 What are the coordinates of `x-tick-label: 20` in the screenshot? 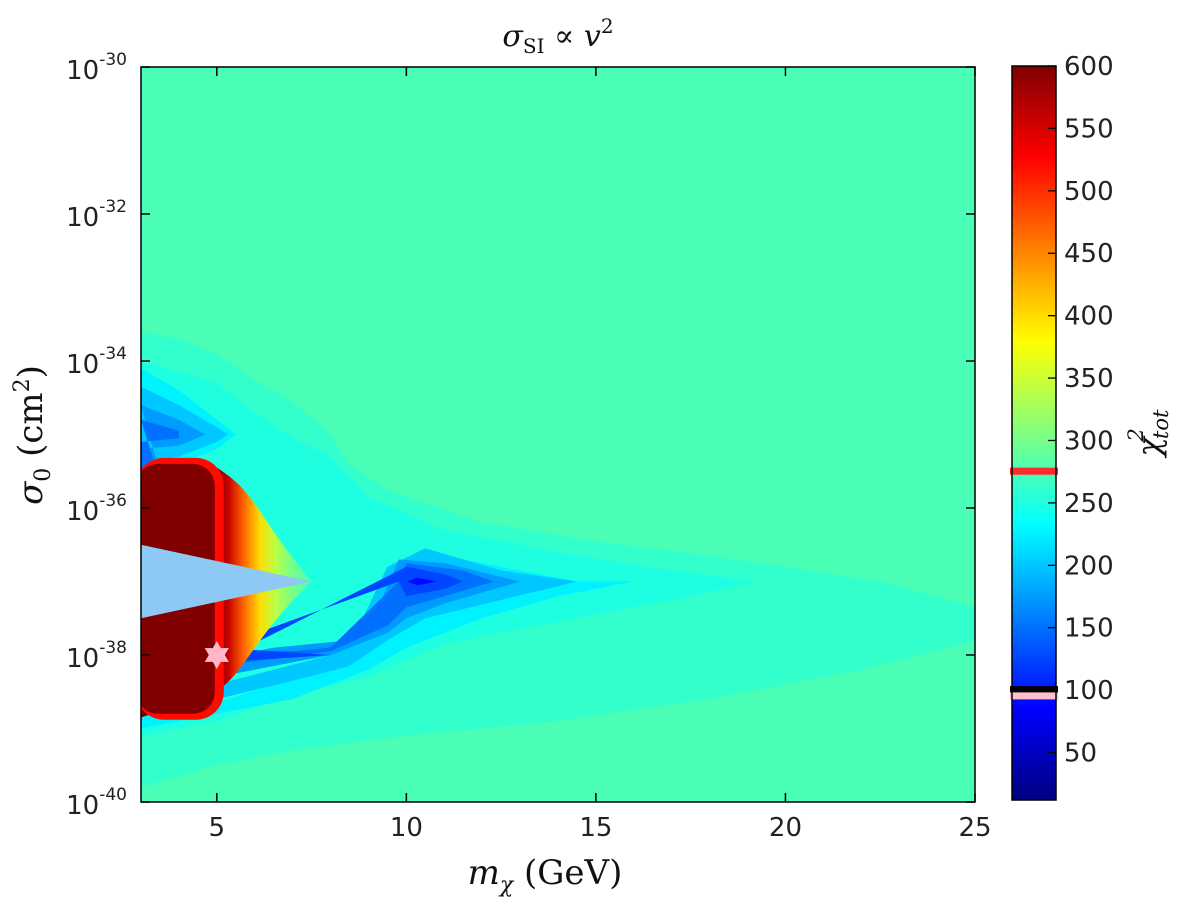 It's located at (785, 828).